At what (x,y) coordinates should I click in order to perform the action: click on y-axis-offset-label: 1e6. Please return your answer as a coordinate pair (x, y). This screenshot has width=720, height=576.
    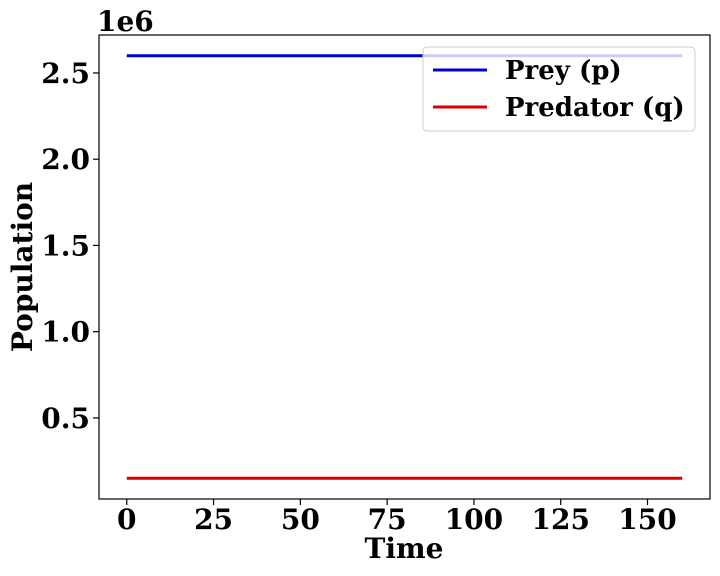
    Looking at the image, I should click on (125, 21).